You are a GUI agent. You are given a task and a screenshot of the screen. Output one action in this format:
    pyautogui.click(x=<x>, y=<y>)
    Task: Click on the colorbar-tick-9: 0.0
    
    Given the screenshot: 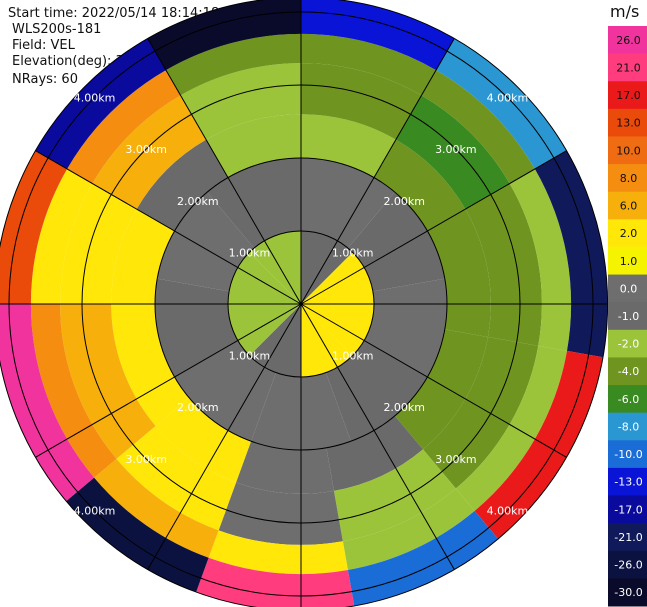 What is the action you would take?
    pyautogui.click(x=629, y=288)
    